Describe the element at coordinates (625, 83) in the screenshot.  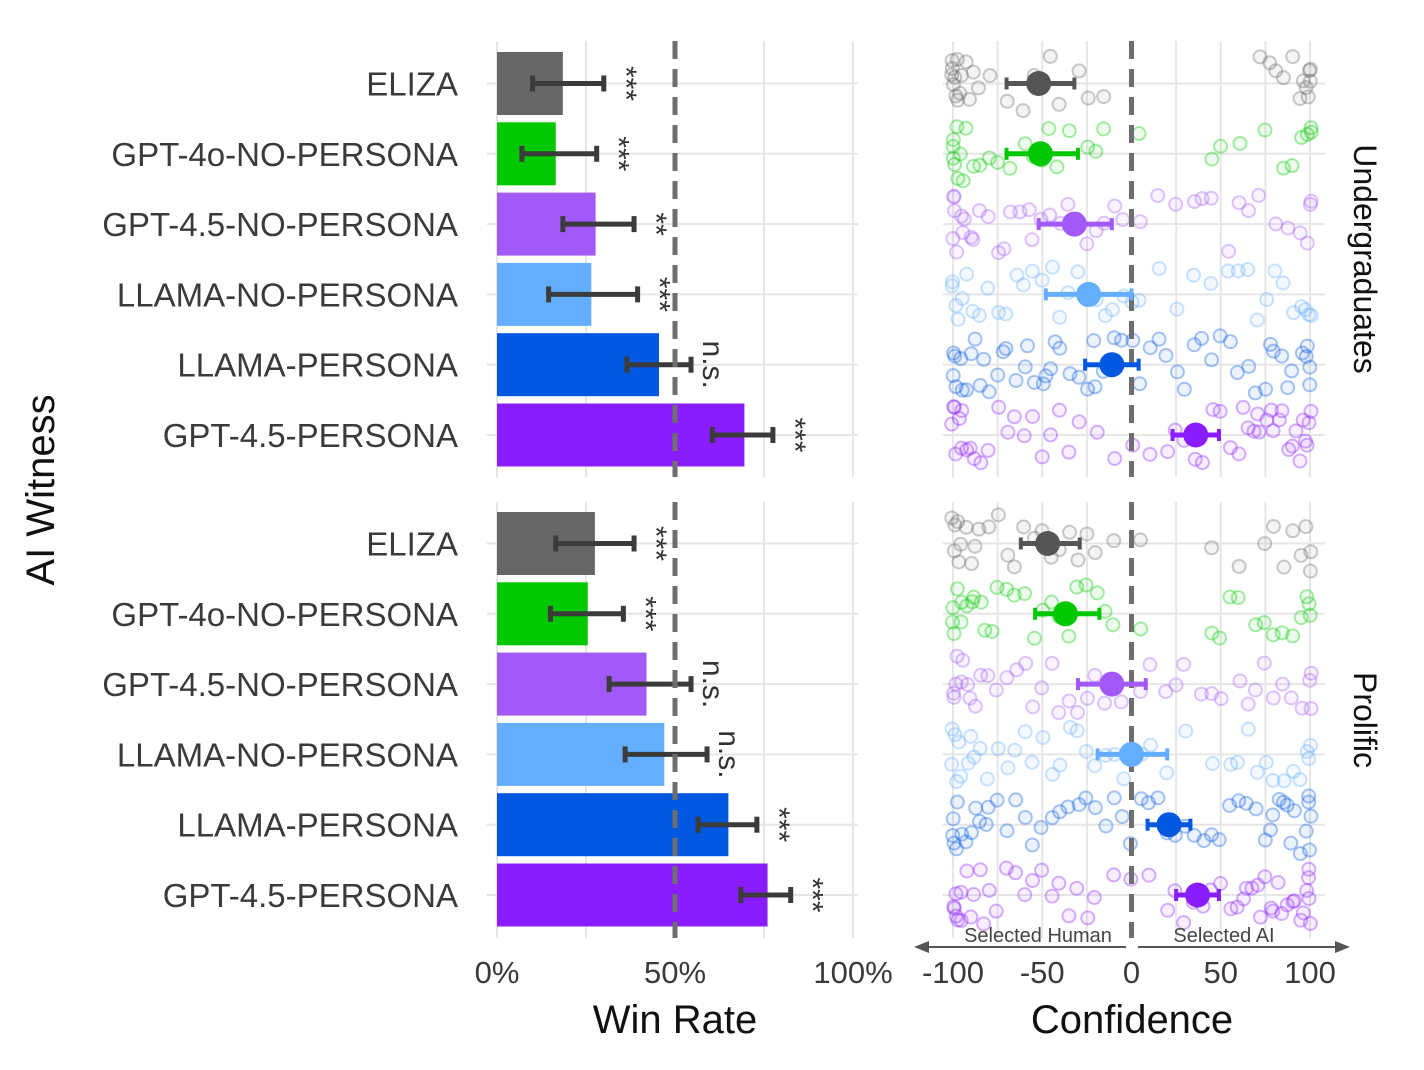
I see `significance-label: ***` at that location.